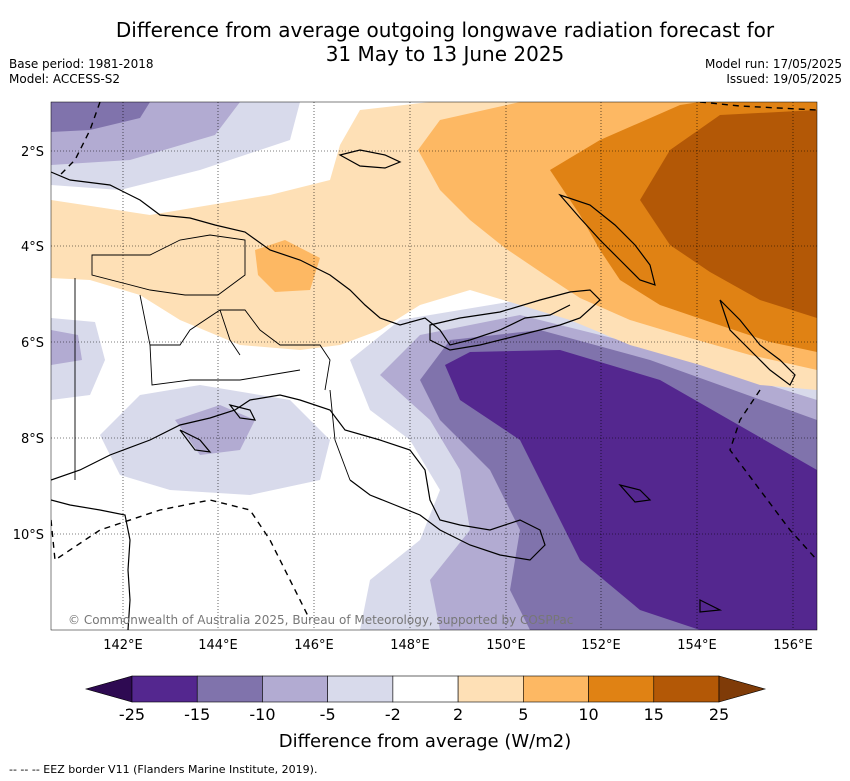 The width and height of the screenshot is (850, 781). I want to click on longitude-label: 150°E, so click(506, 645).